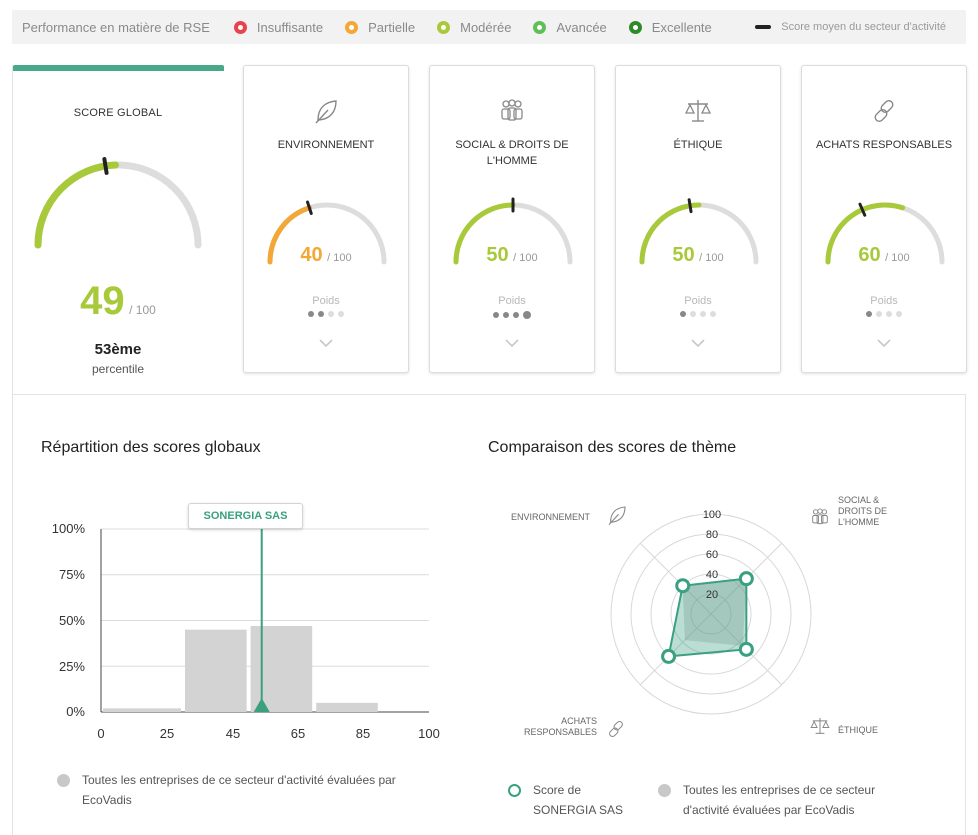 Image resolution: width=978 pixels, height=835 pixels. What do you see at coordinates (151, 447) in the screenshot?
I see `histogram-title: Répartition des scores globaux` at bounding box center [151, 447].